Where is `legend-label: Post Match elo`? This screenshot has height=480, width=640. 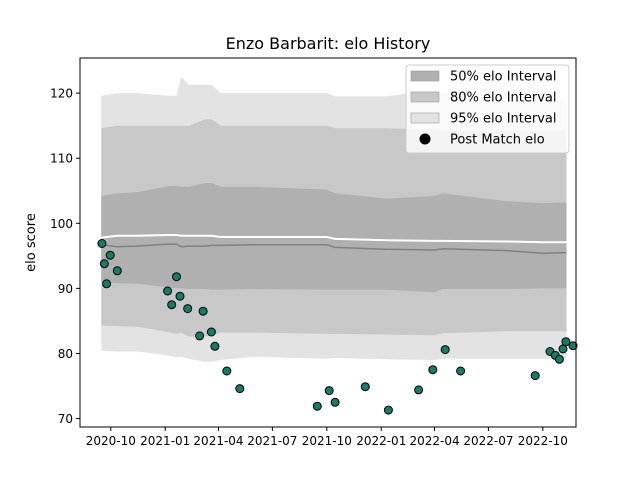
legend-label: Post Match elo is located at coordinates (497, 140).